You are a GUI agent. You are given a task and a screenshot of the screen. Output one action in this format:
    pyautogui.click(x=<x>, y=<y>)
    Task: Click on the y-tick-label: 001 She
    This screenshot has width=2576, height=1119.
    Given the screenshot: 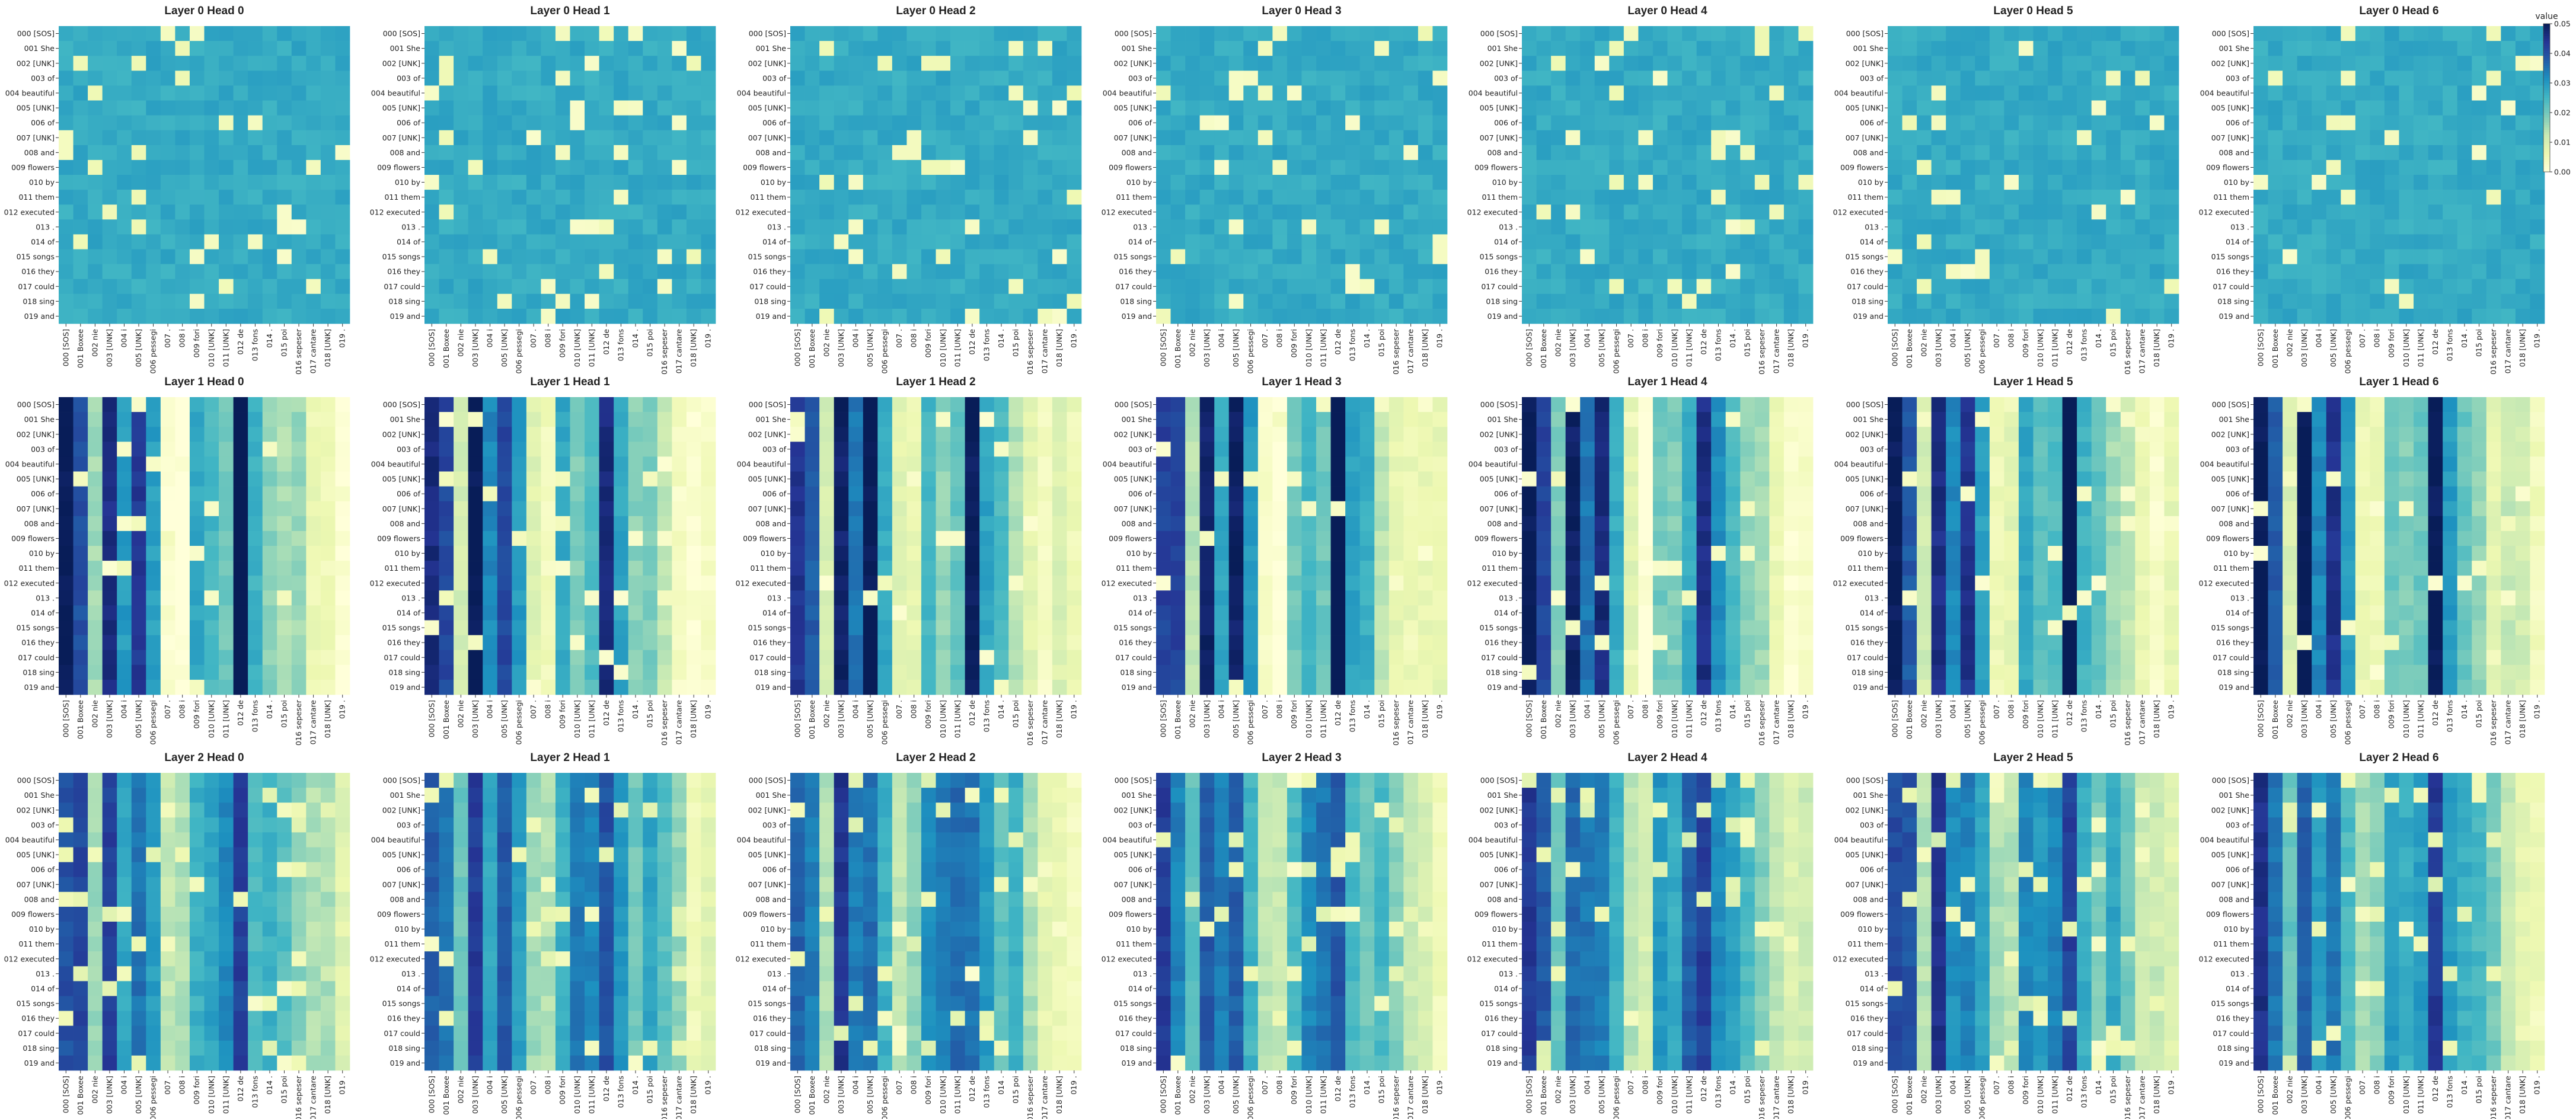 What is the action you would take?
    pyautogui.click(x=771, y=48)
    